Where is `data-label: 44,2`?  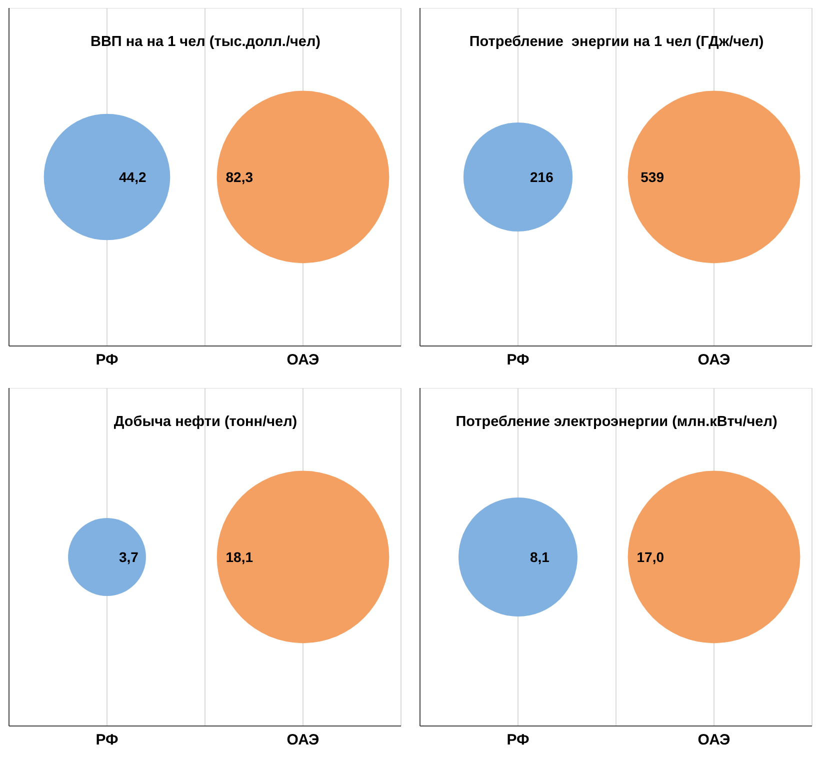
data-label: 44,2 is located at coordinates (132, 176).